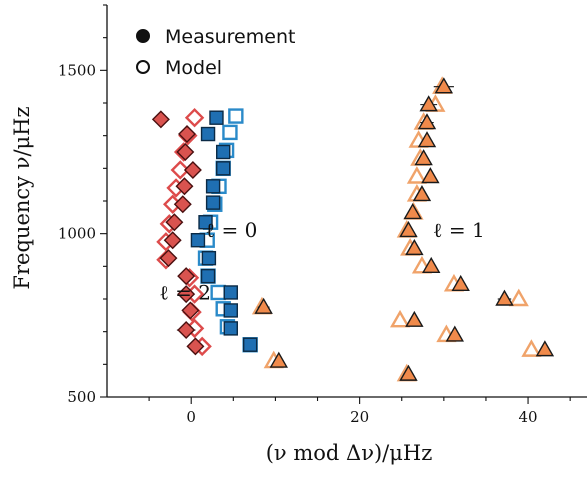 This screenshot has width=587, height=478. Describe the element at coordinates (232, 230) in the screenshot. I see `degree-annotation: ℓ = 0` at that location.